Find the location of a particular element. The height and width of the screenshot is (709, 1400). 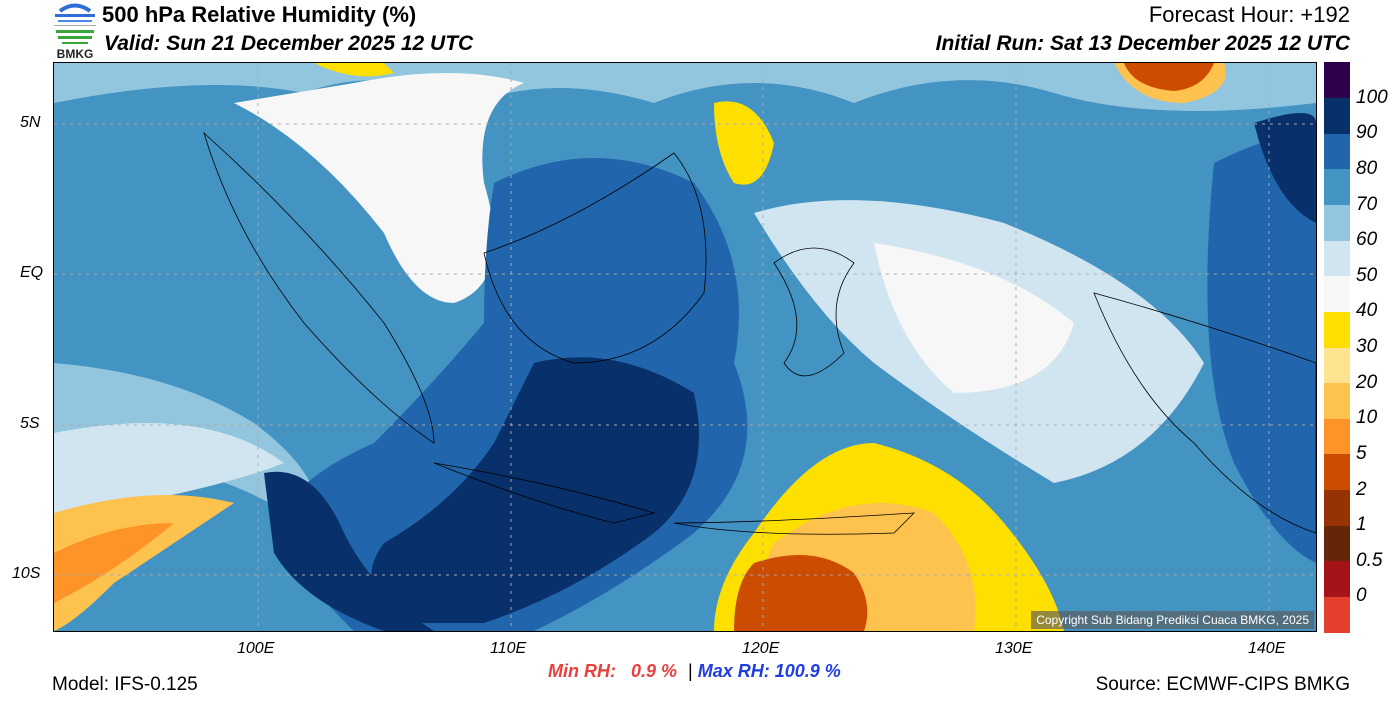

colorbar-label: 1 is located at coordinates (1361, 525).